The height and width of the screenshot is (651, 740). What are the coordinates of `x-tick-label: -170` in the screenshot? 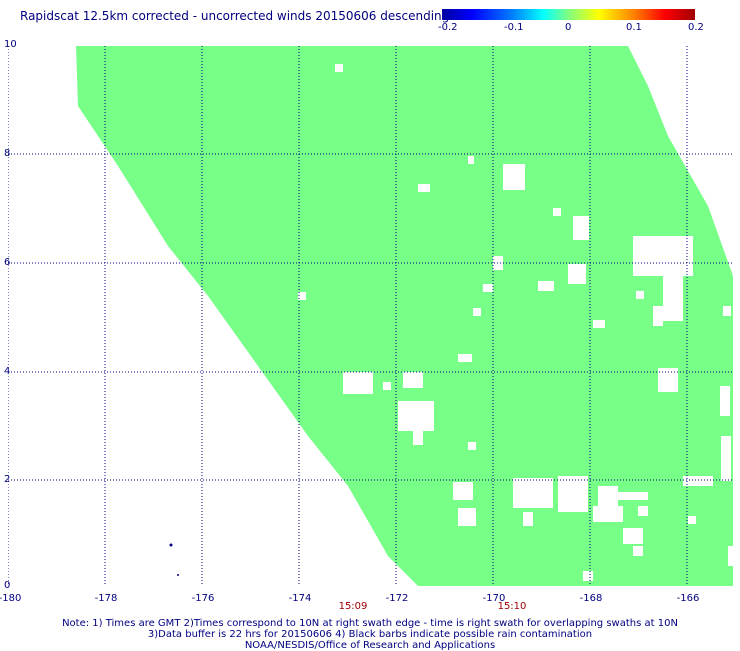 It's located at (494, 598).